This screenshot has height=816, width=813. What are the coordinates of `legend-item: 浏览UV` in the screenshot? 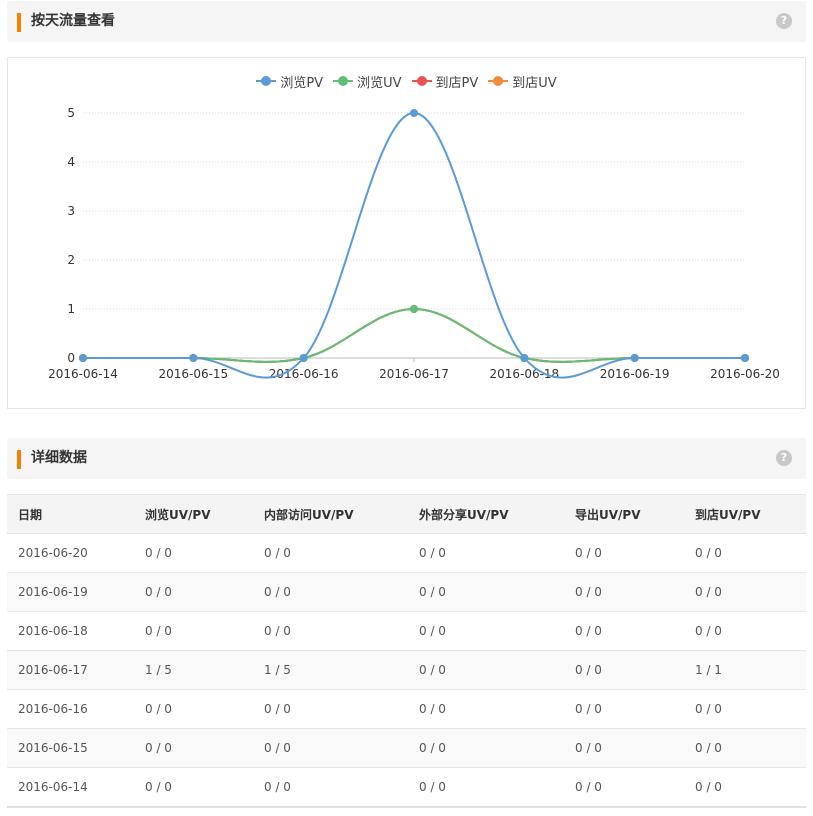 It's located at (367, 81).